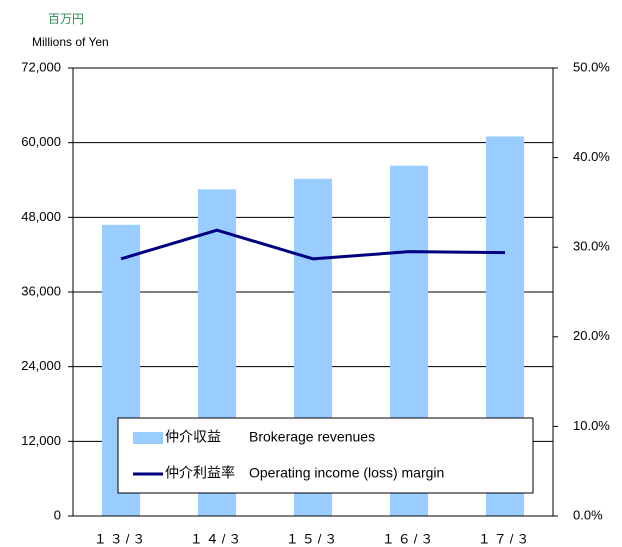  What do you see at coordinates (591, 66) in the screenshot?
I see `y2-tick-label: 50.0%` at bounding box center [591, 66].